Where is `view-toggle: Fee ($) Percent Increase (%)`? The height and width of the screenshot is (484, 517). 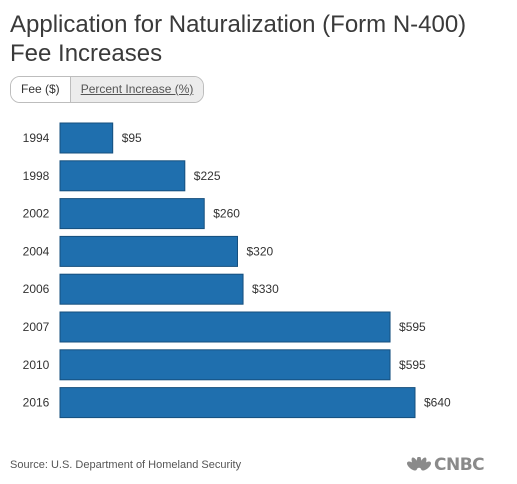 view-toggle: Fee ($) Percent Increase (%) is located at coordinates (107, 89).